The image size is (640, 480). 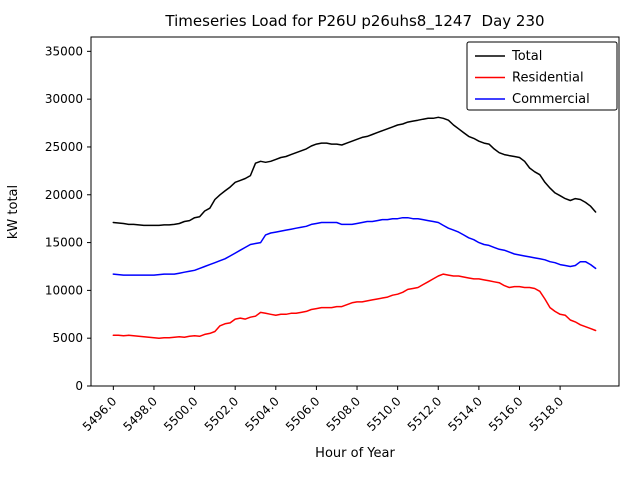 What do you see at coordinates (425, 414) in the screenshot?
I see `x-tick-label: 5512.0` at bounding box center [425, 414].